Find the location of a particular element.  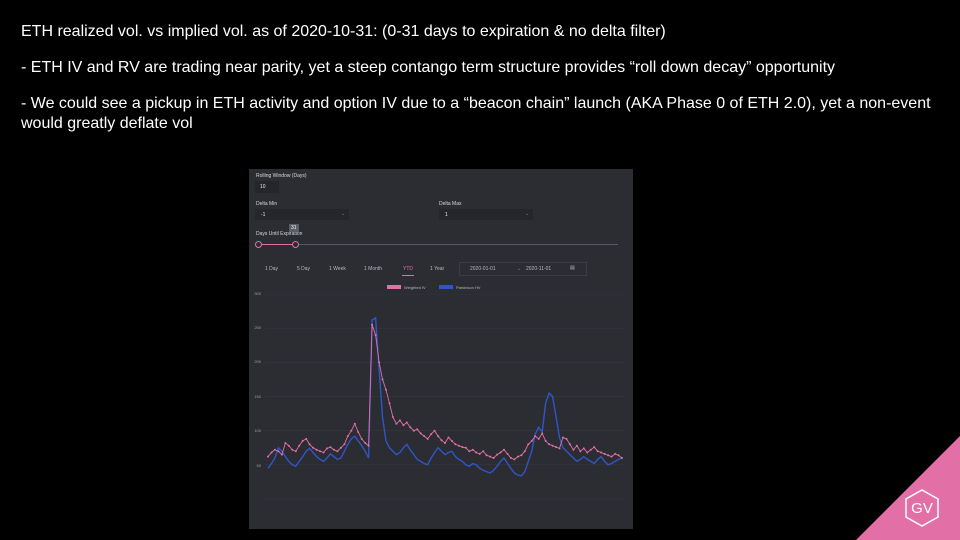

delta-max-label: Delta Max is located at coordinates (450, 204).